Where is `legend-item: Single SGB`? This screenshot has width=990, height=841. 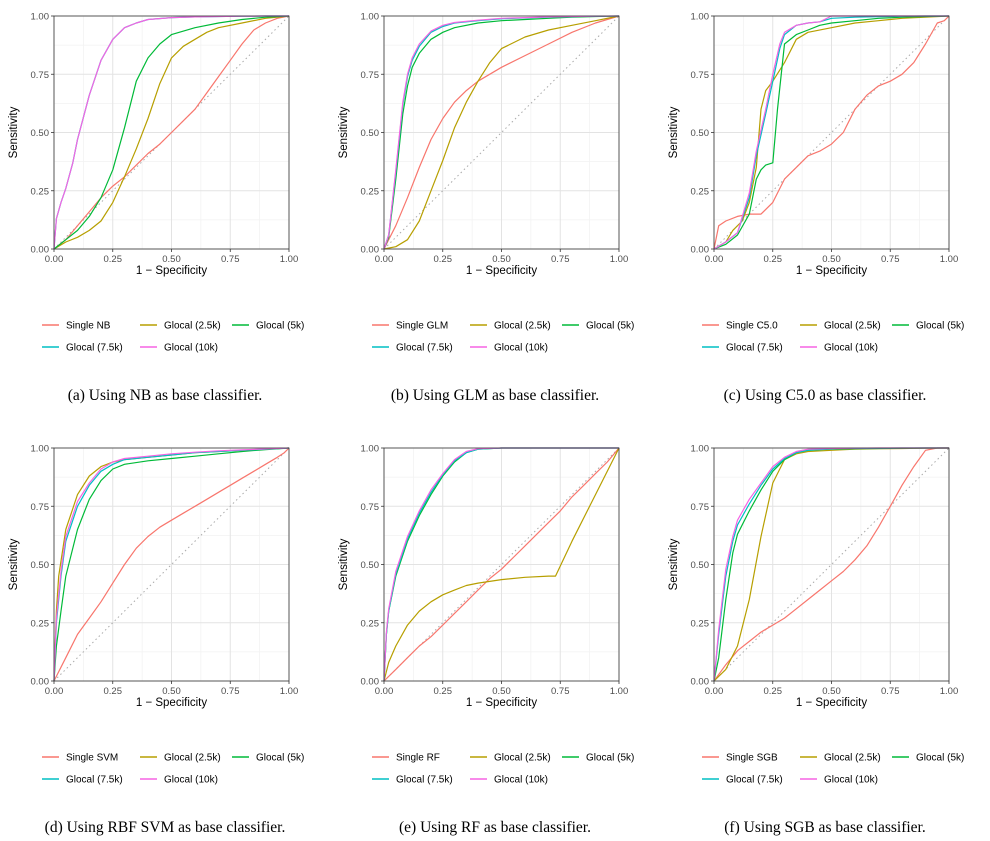
legend-item: Single SGB is located at coordinates (740, 758).